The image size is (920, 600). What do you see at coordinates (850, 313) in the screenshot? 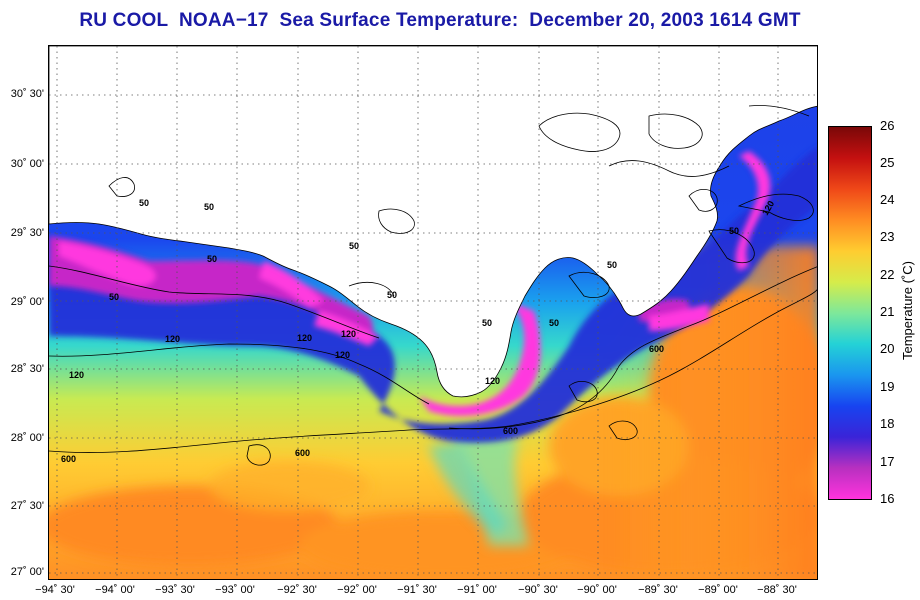
I see `temperature-colorbar` at bounding box center [850, 313].